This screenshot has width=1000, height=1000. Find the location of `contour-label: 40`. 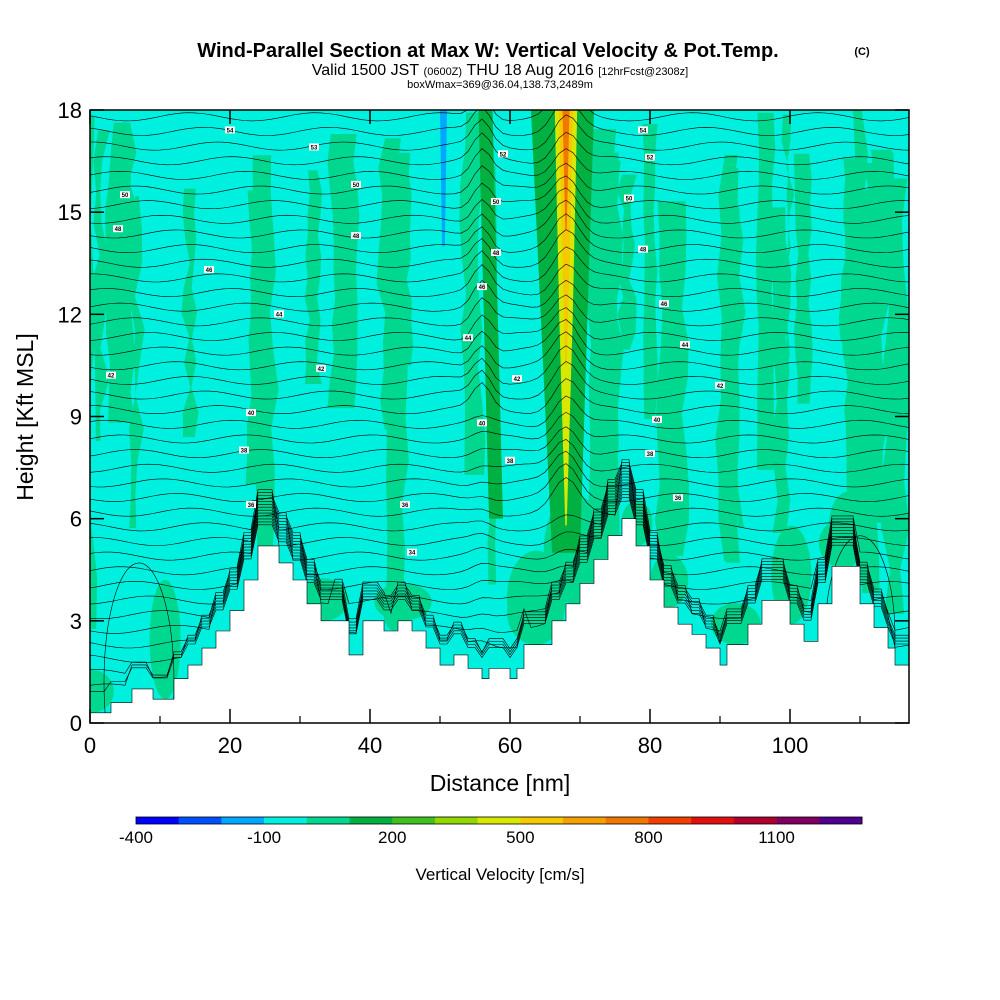

contour-label: 40 is located at coordinates (657, 419).